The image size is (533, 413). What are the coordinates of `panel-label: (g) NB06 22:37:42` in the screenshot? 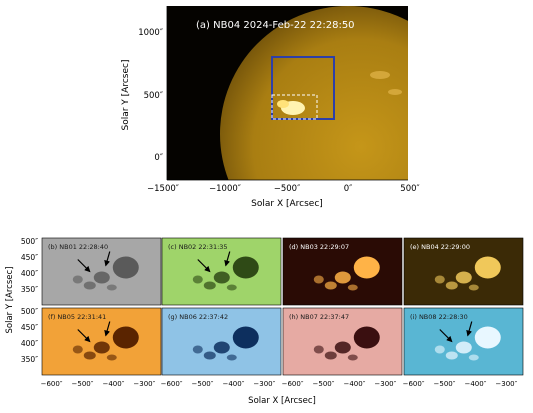 It's located at (198, 317).